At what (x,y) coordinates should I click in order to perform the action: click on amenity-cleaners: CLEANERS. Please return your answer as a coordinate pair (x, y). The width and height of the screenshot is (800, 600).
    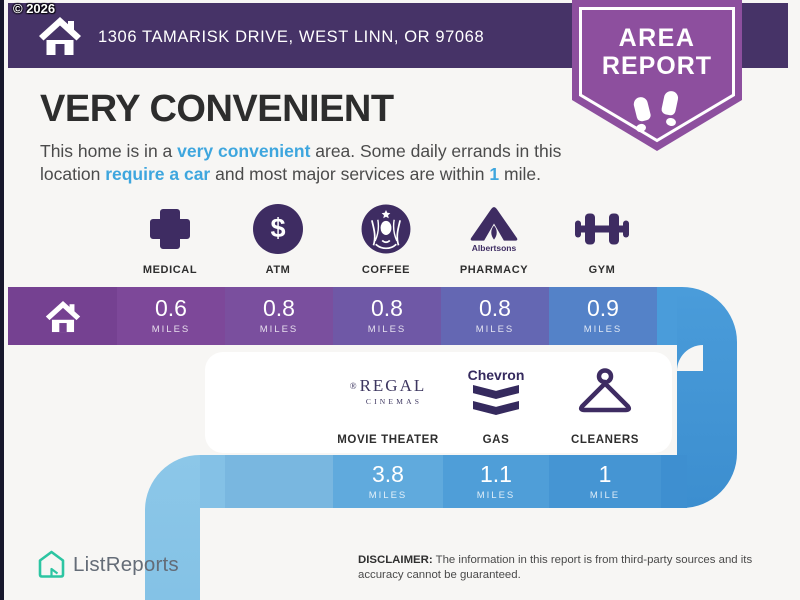
    Looking at the image, I should click on (605, 404).